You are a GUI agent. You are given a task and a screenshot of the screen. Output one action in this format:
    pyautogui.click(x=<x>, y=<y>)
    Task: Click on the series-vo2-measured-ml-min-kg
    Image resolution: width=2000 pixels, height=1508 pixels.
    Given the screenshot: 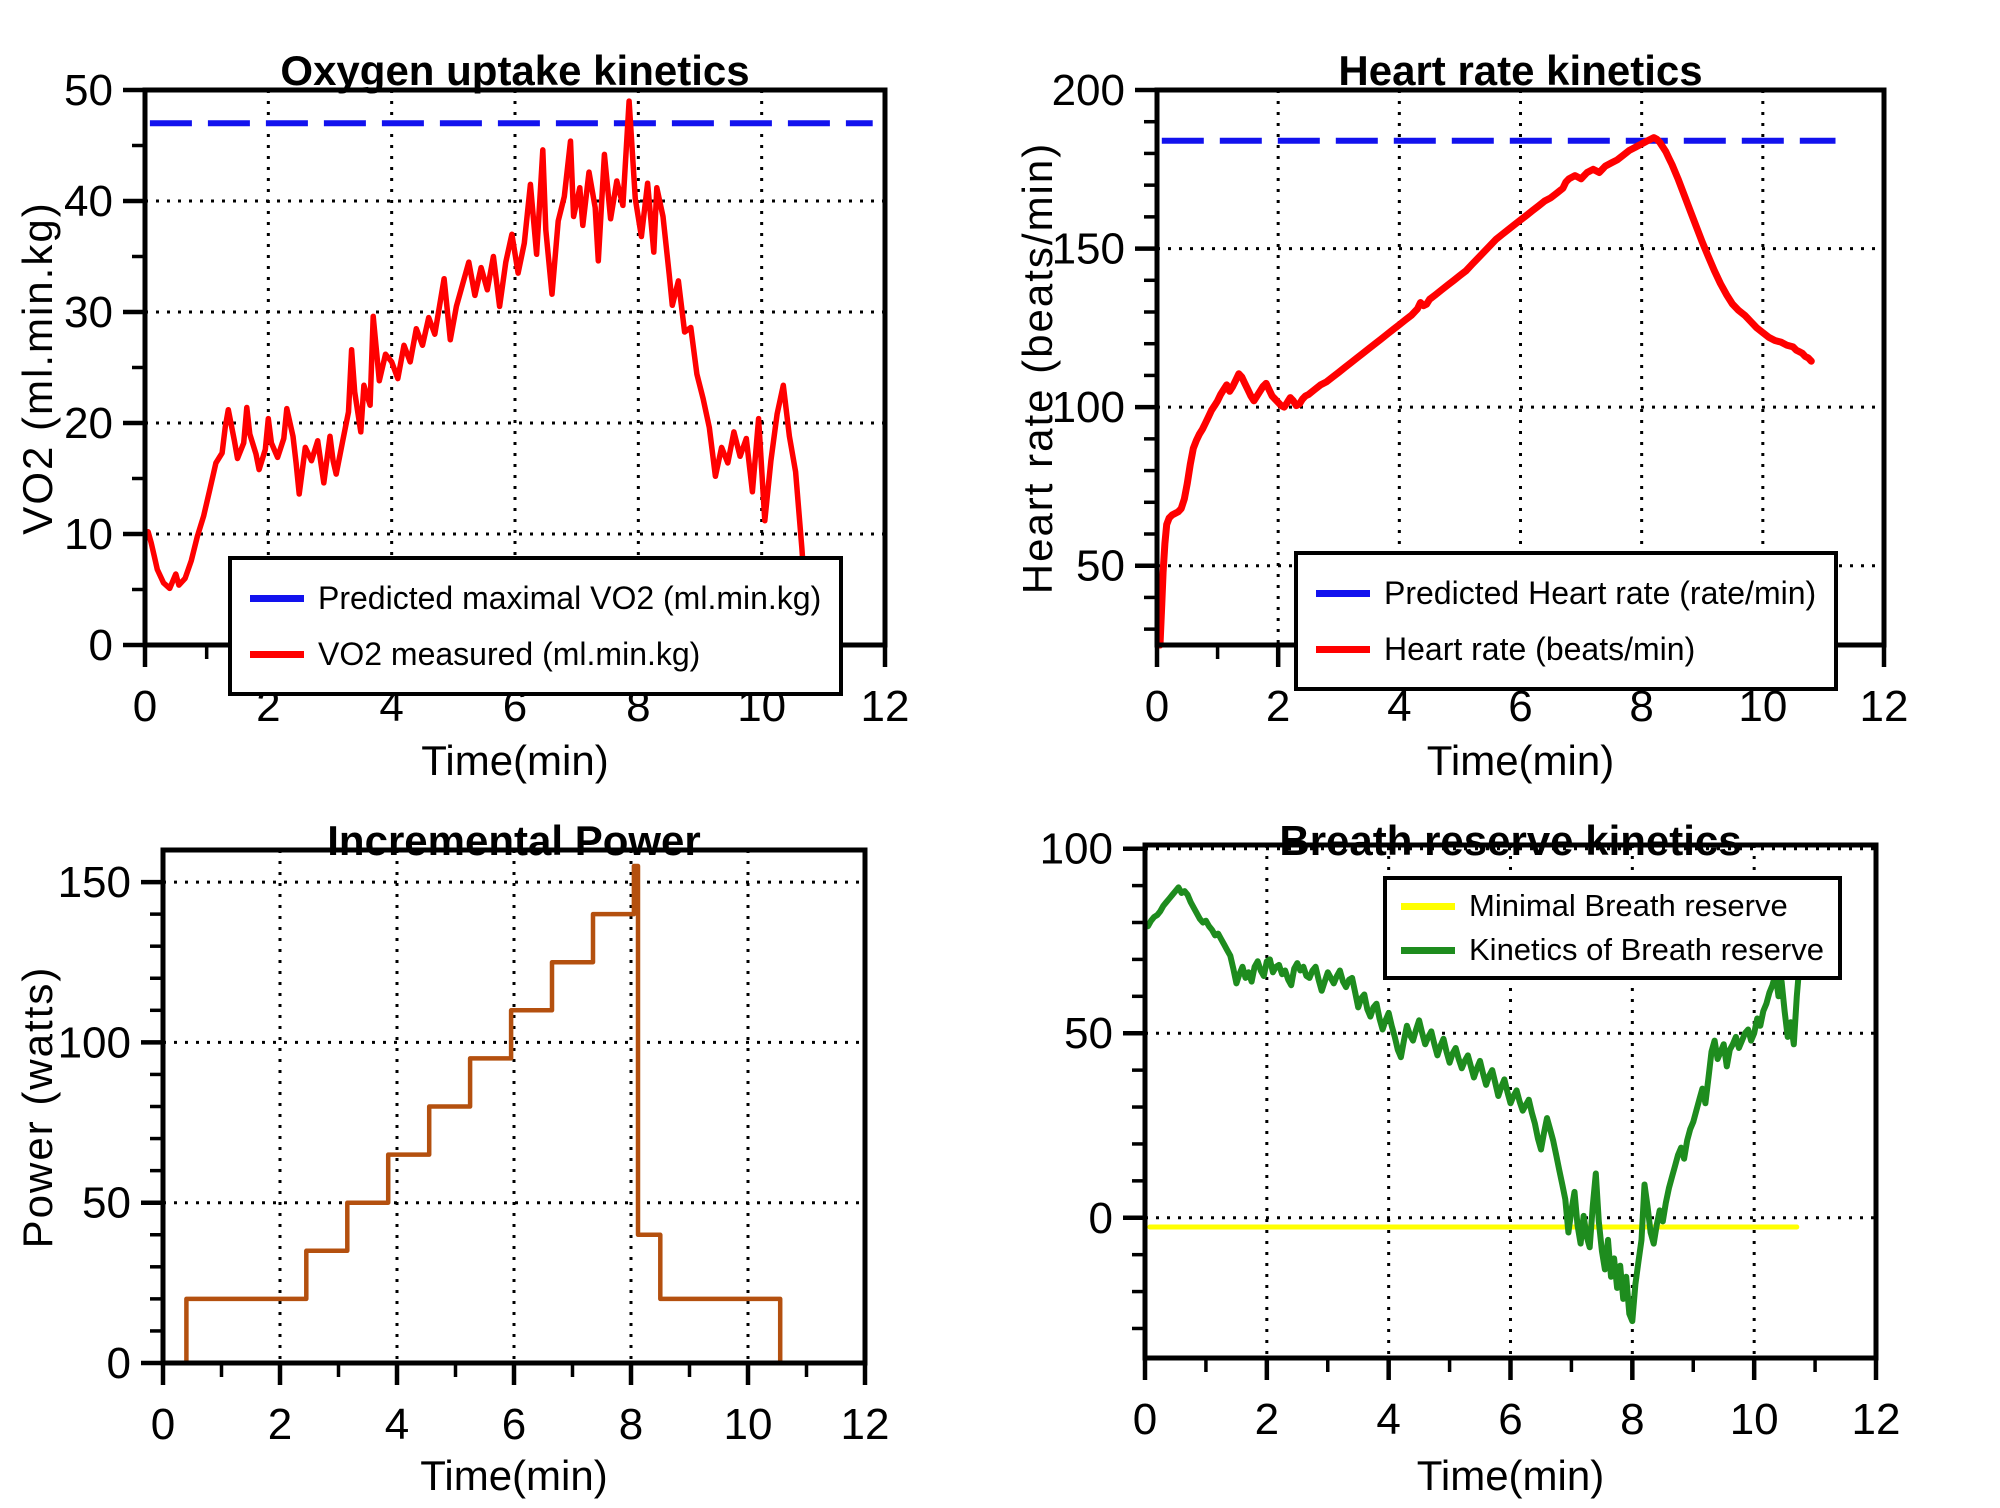 What is the action you would take?
    pyautogui.click(x=479, y=368)
    